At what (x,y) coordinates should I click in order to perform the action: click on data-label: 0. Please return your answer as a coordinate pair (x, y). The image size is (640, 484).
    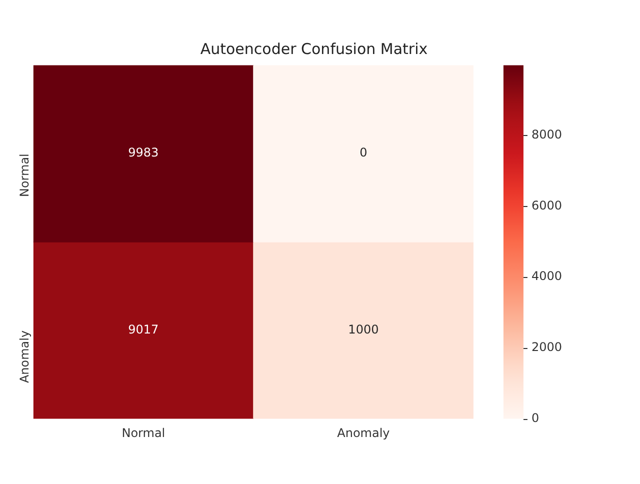
    Looking at the image, I should click on (364, 153).